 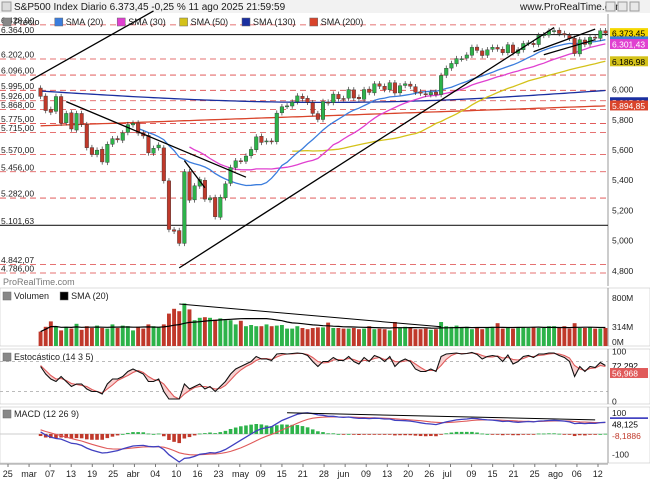 I want to click on trendline-channel-top, so click(x=564, y=40).